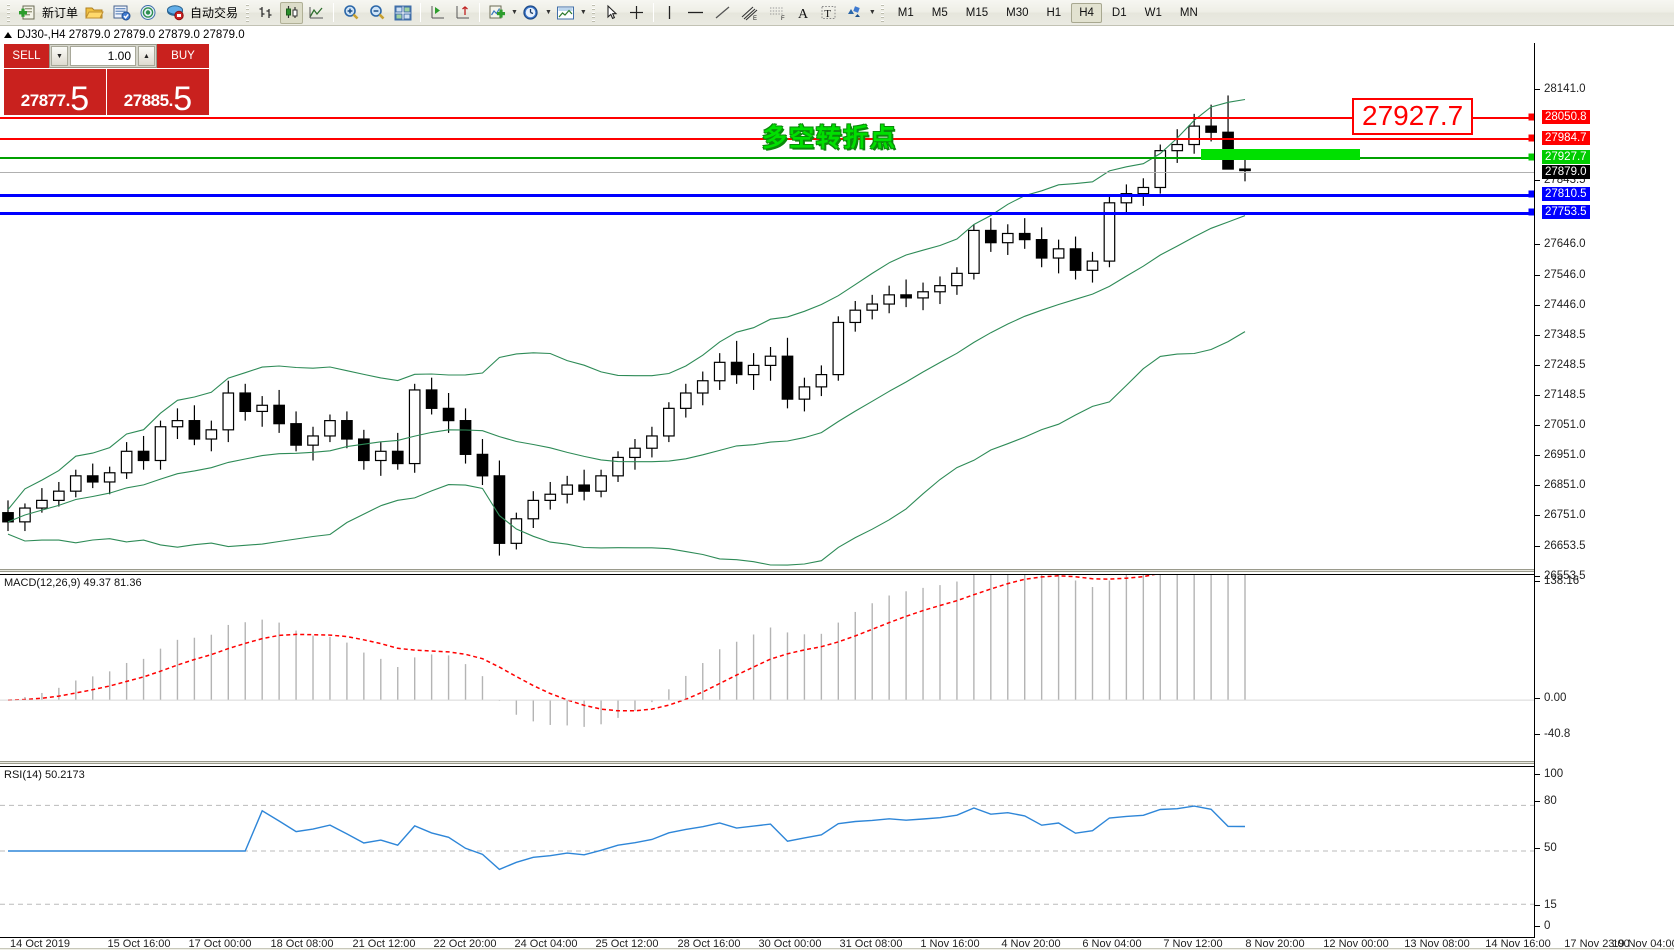 This screenshot has width=1674, height=950. What do you see at coordinates (1188, 12) in the screenshot?
I see `timeframe-mn: MN` at bounding box center [1188, 12].